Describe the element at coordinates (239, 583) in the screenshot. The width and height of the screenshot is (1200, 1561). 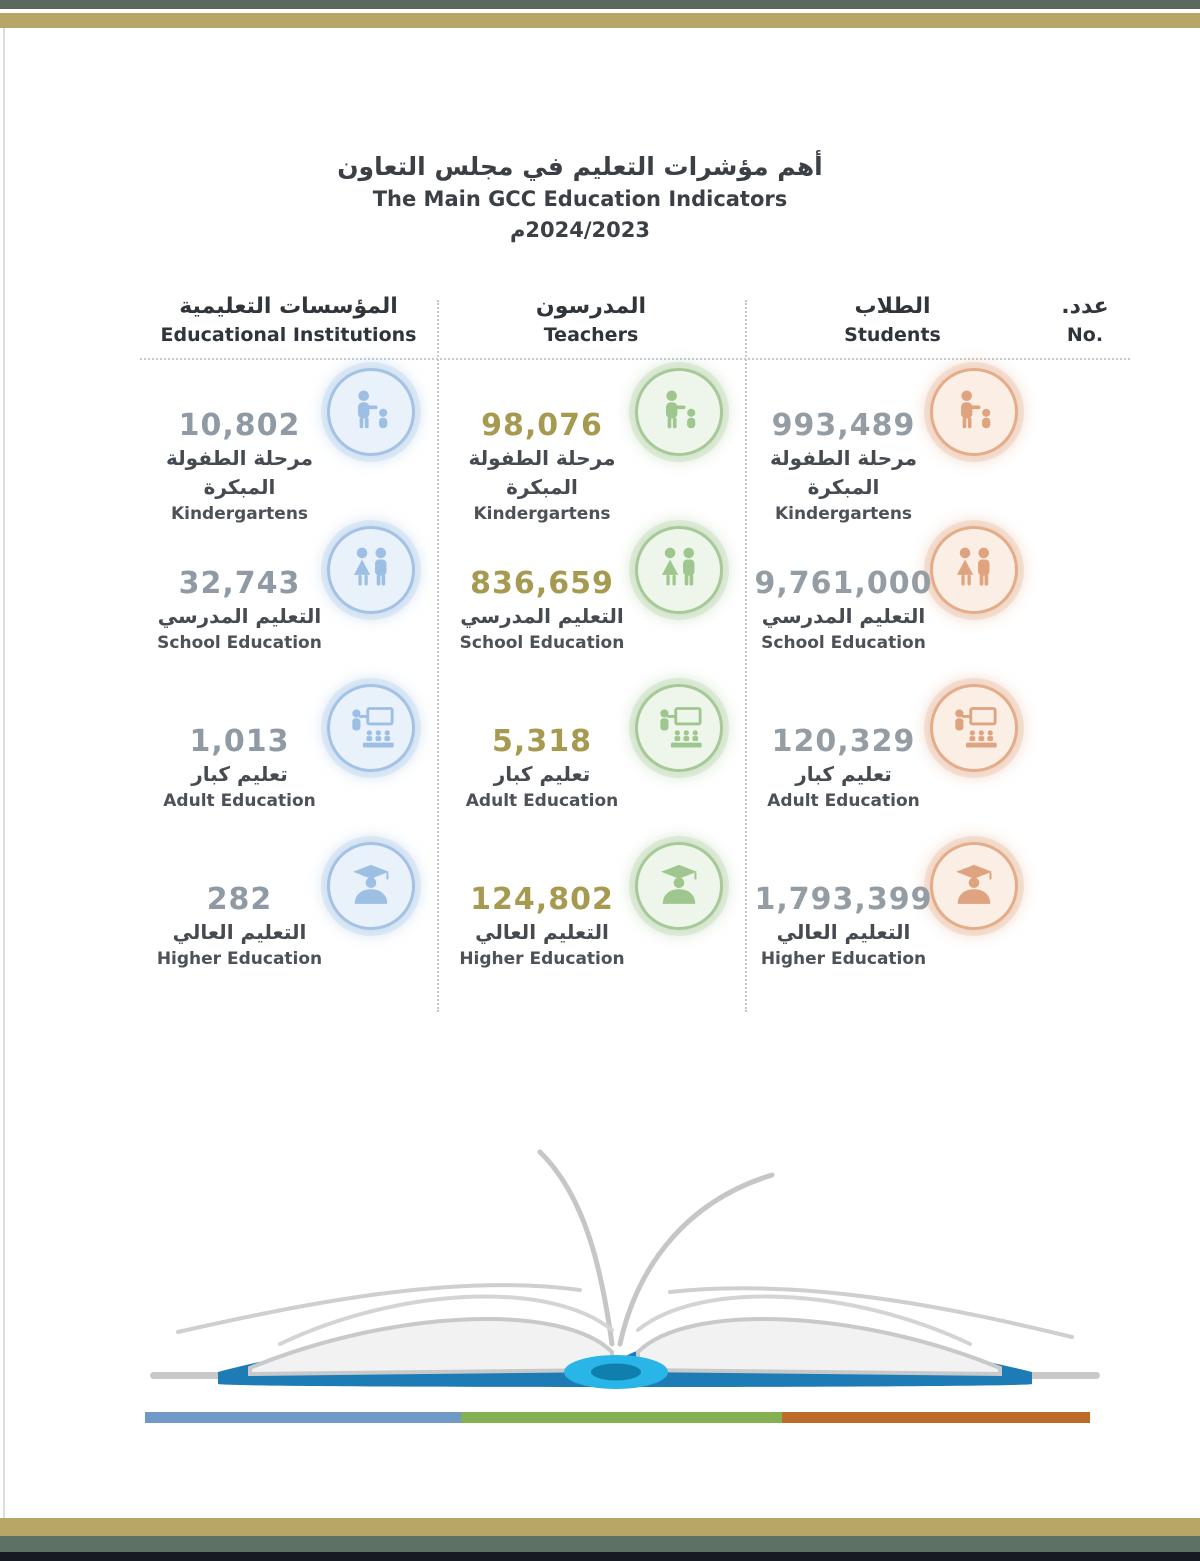
I see `value-institutions-school-education: 32,743` at that location.